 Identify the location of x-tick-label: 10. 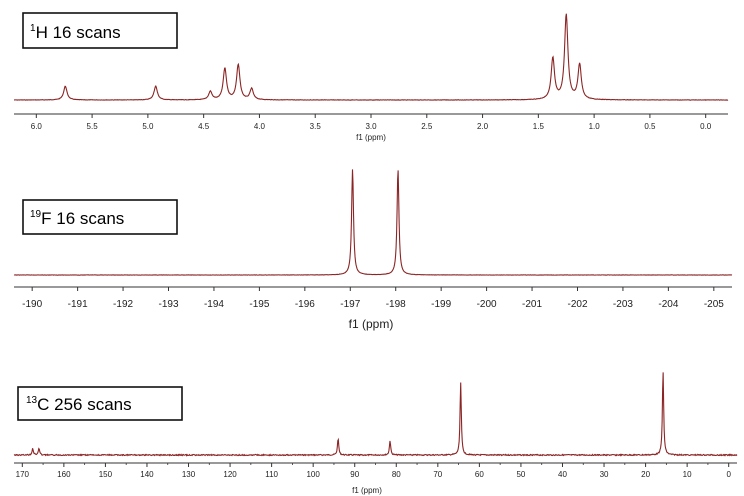
(687, 474).